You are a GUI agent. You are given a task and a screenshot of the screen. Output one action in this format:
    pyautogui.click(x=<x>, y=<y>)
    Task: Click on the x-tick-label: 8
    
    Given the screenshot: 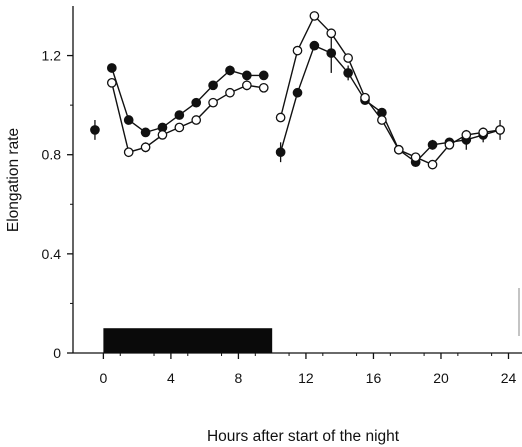 What is the action you would take?
    pyautogui.click(x=239, y=378)
    